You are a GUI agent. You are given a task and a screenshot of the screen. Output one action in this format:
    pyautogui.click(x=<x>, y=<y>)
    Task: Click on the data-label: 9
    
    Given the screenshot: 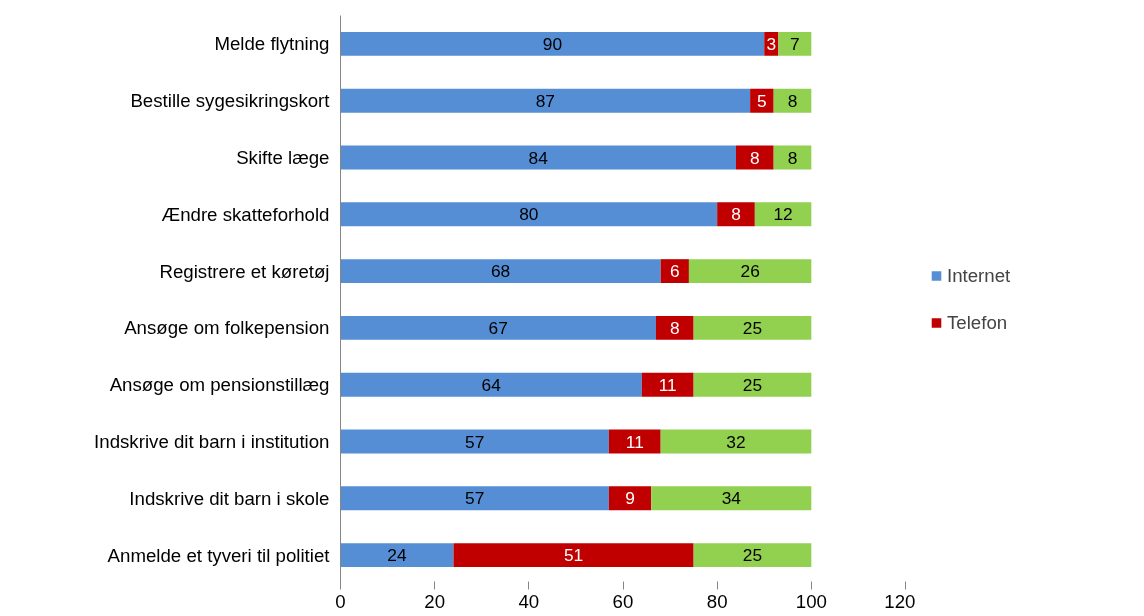 What is the action you would take?
    pyautogui.click(x=630, y=498)
    